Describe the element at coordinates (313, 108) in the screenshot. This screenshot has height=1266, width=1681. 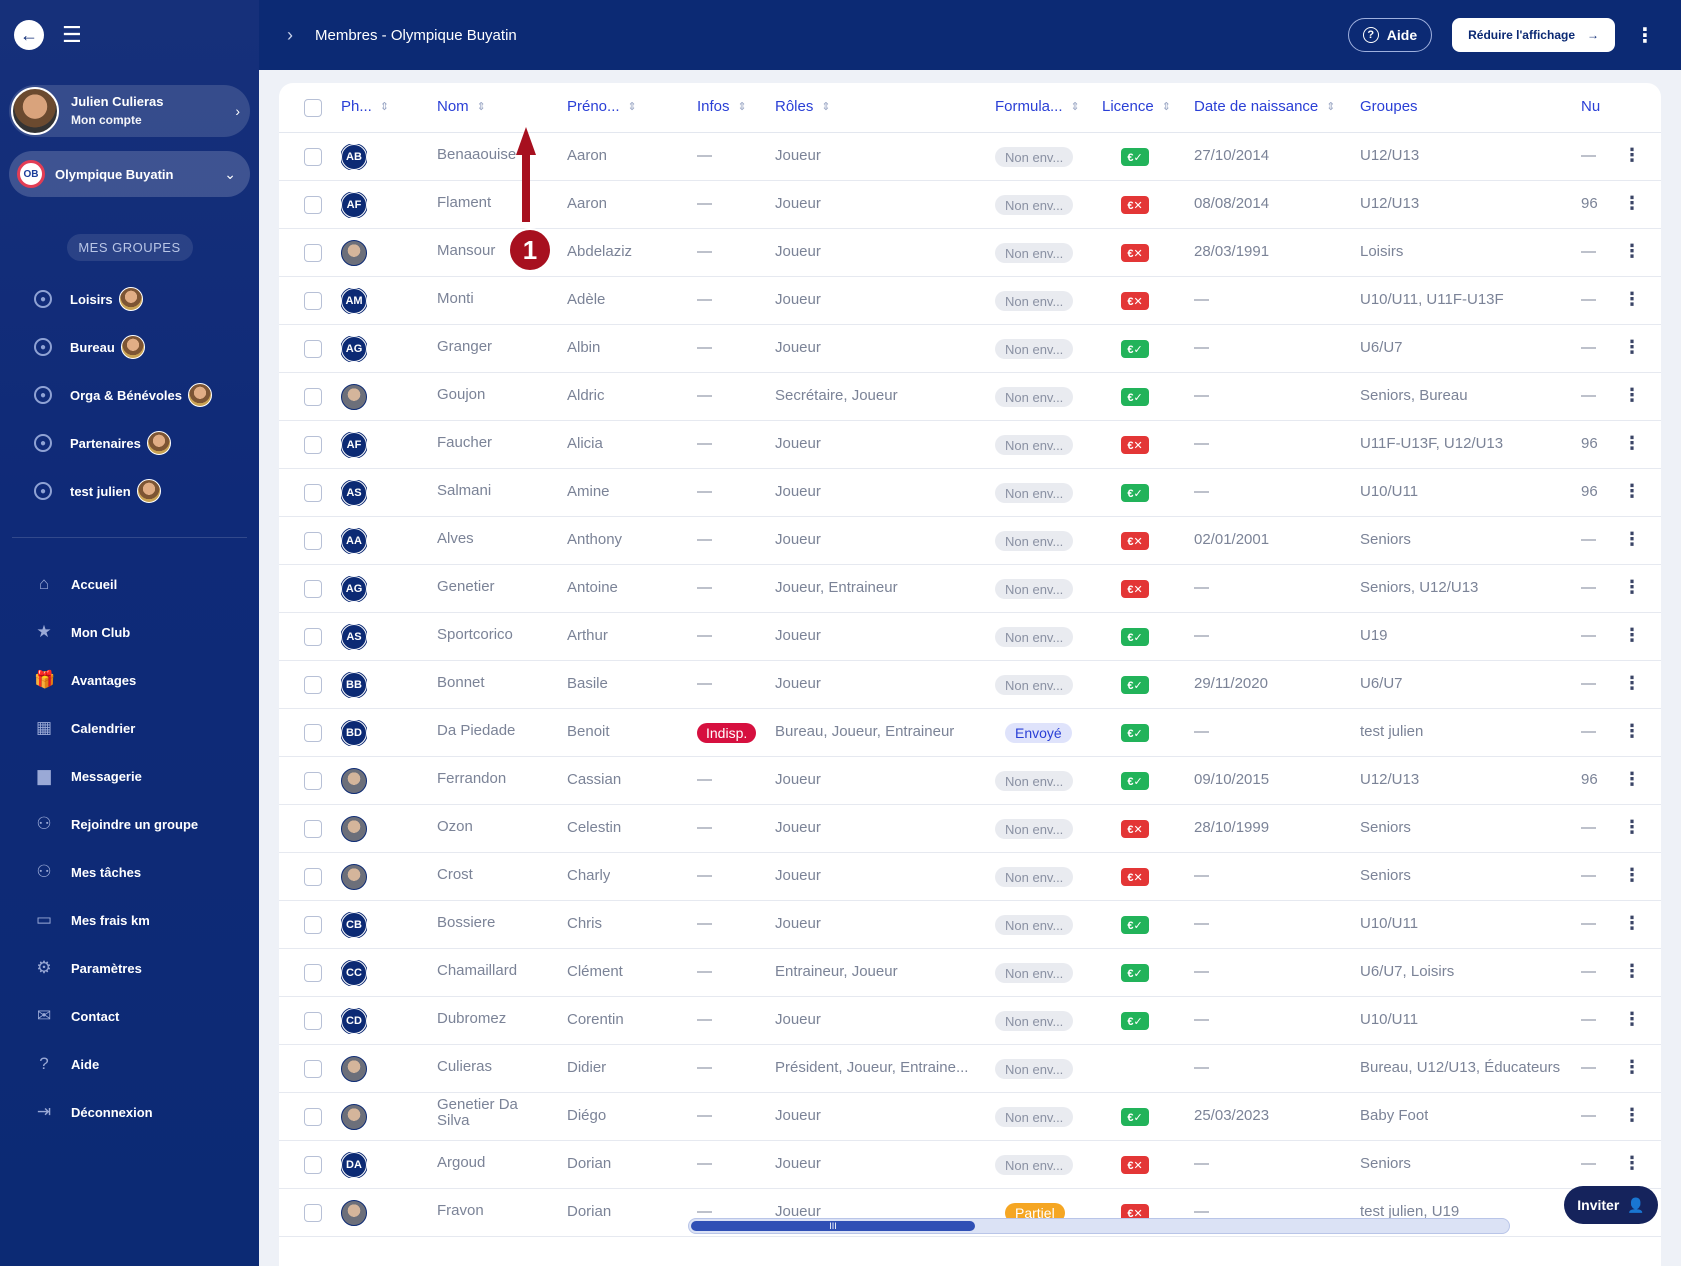
I see `select-all-checkbox` at that location.